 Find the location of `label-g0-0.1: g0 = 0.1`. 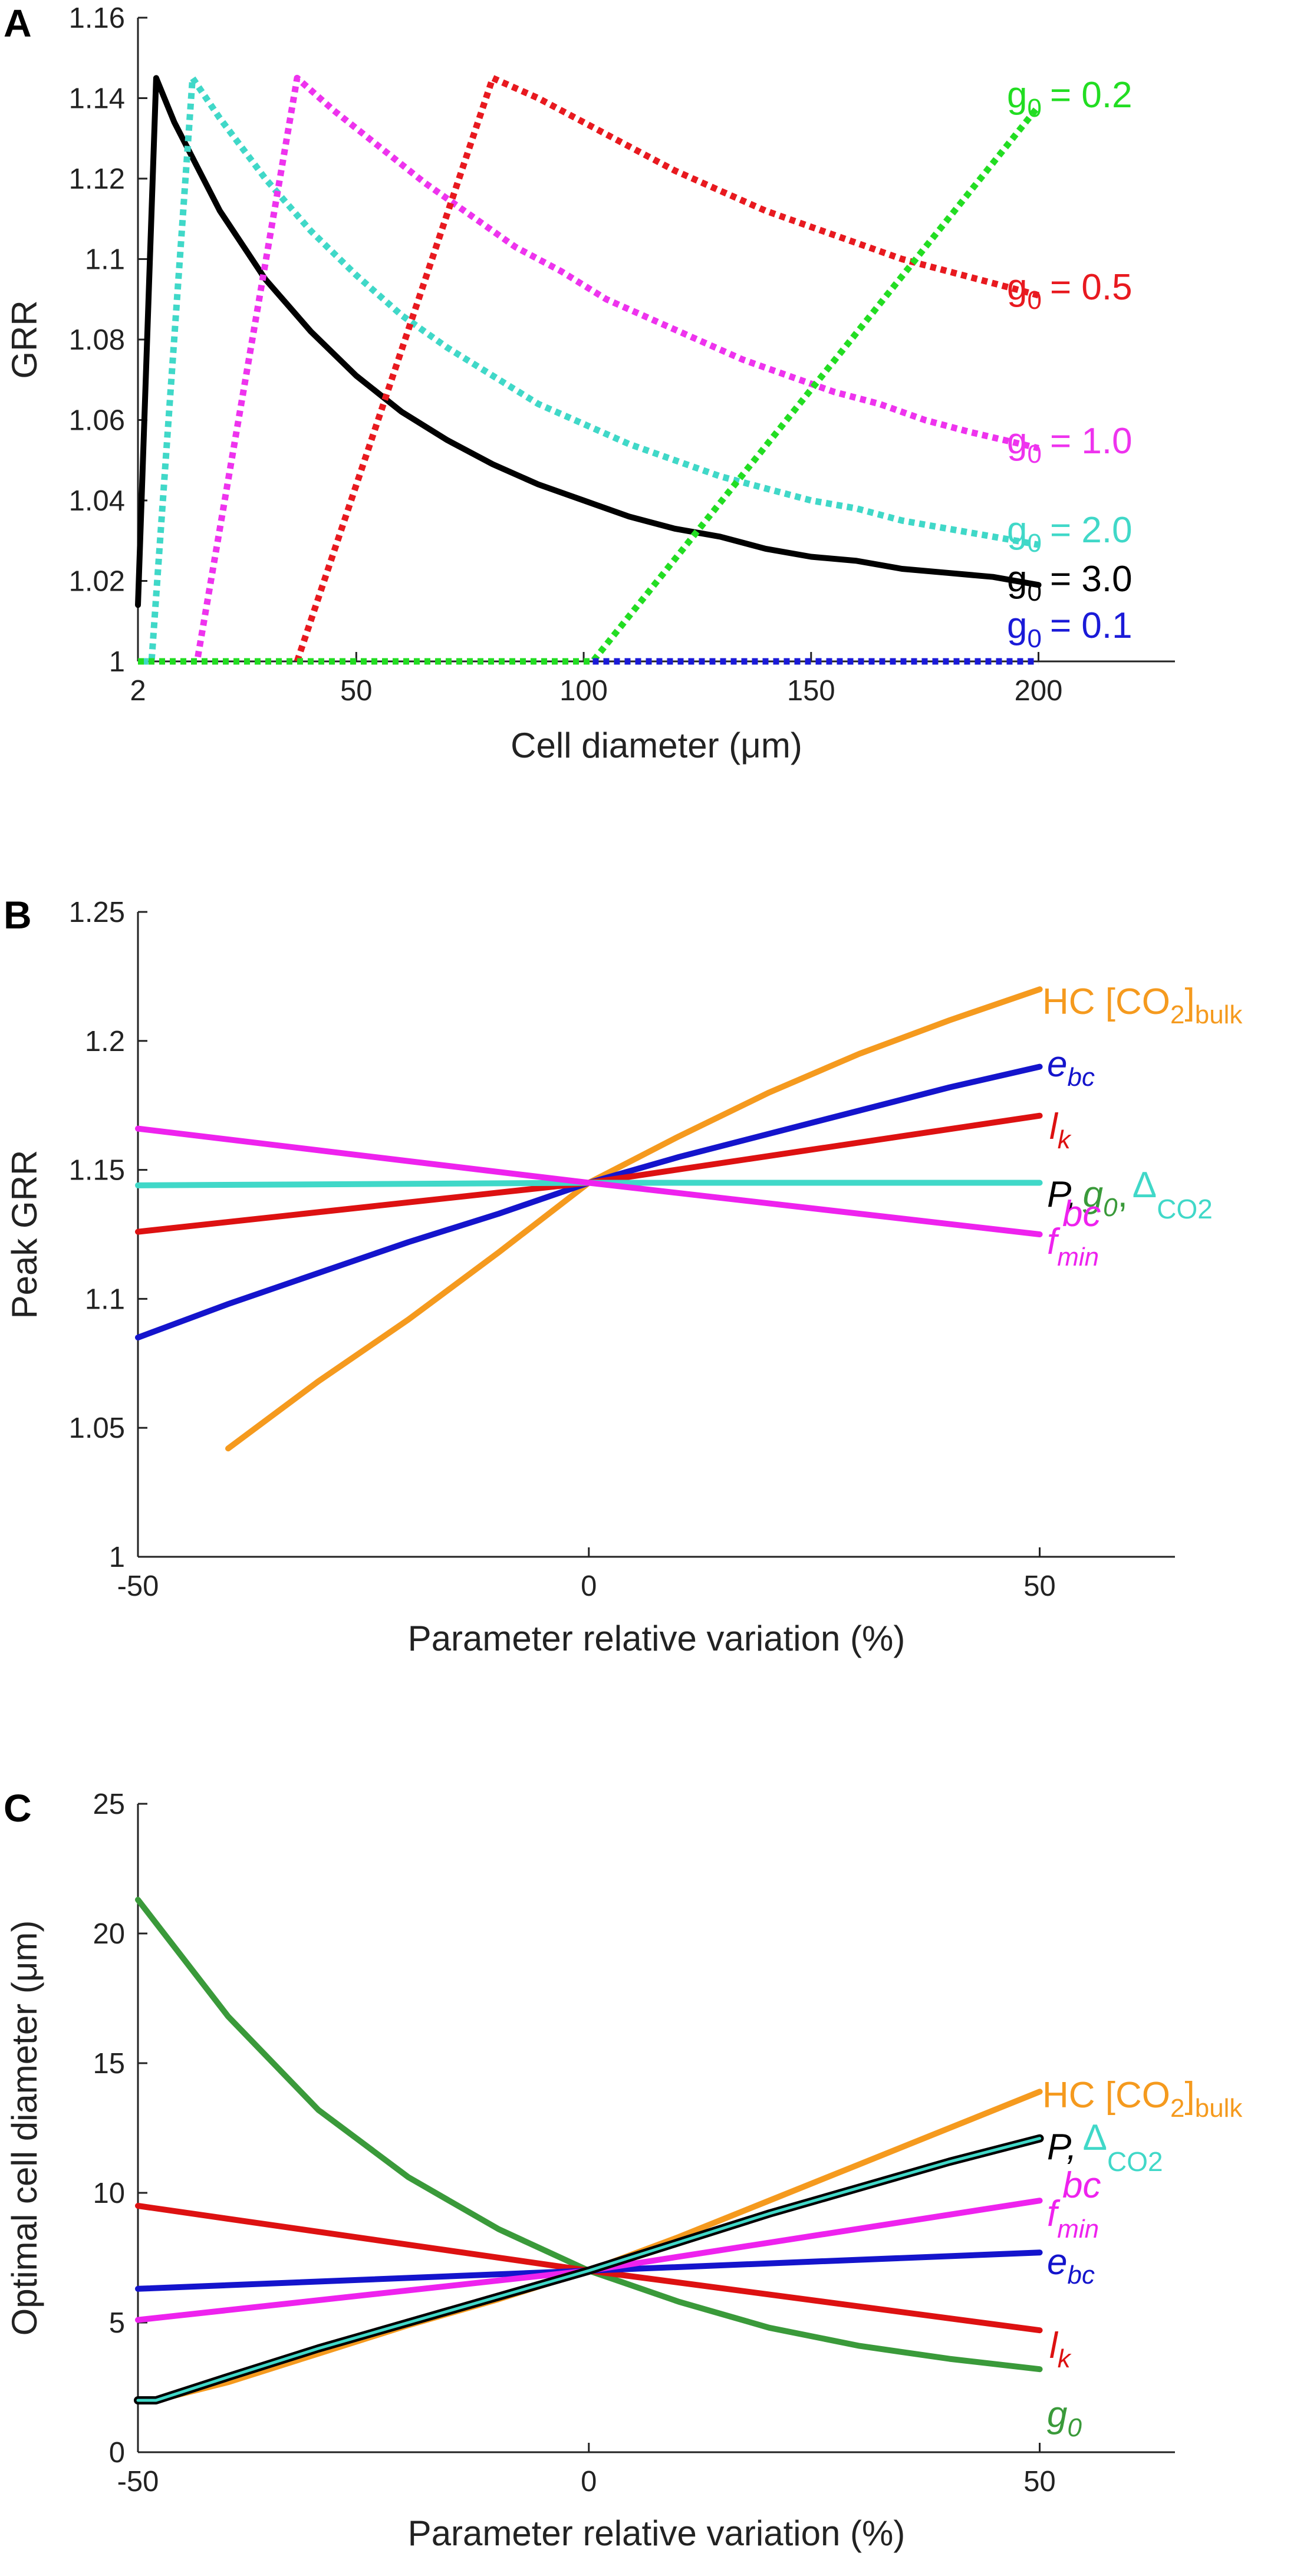

label-g0-0.1: g0 = 0.1 is located at coordinates (1069, 629).